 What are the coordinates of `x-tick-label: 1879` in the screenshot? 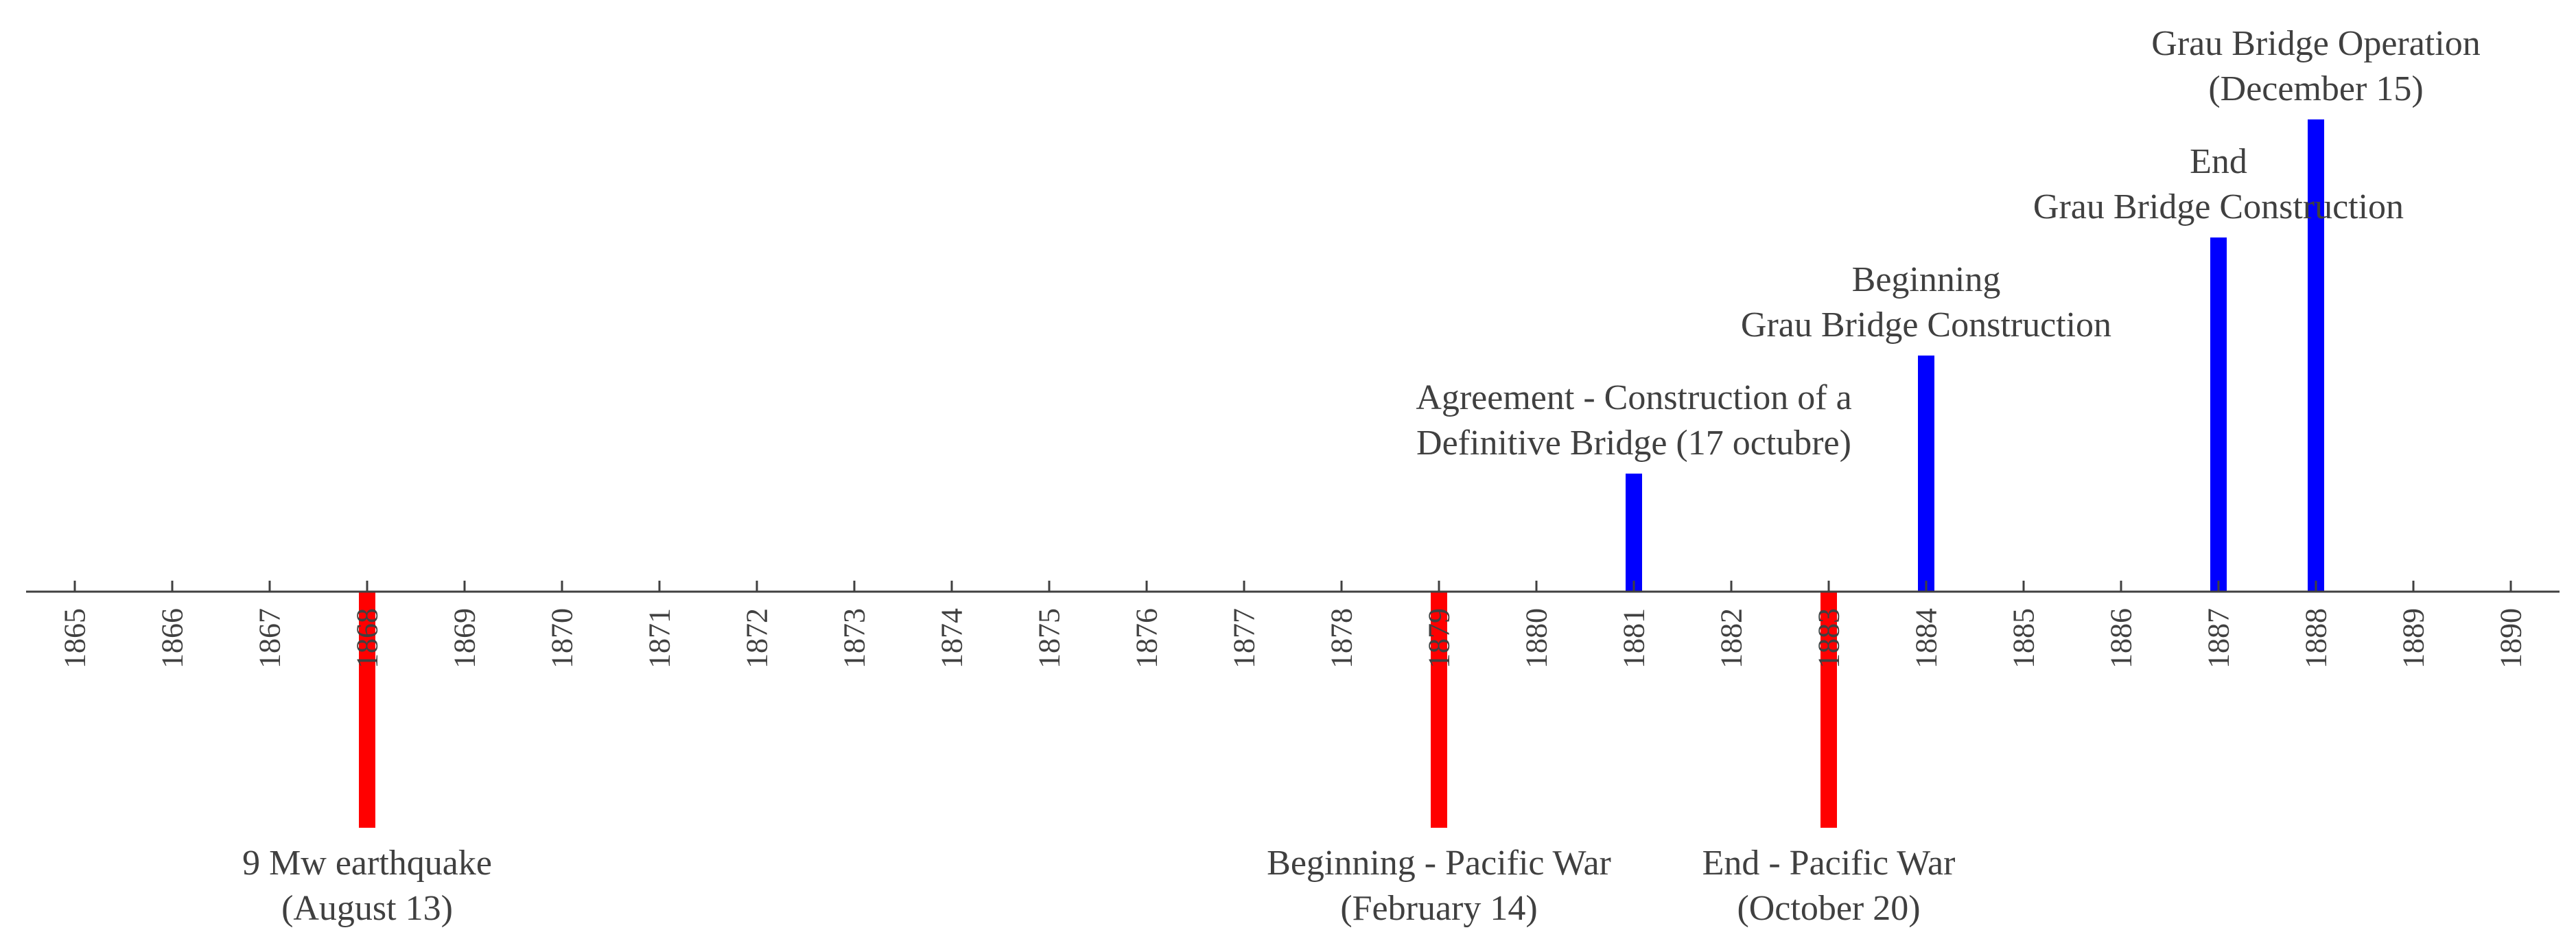 It's located at (1439, 638).